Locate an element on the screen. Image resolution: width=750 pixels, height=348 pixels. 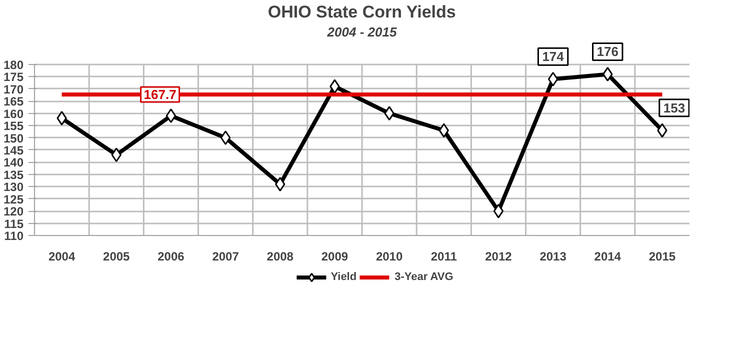
data-label: 174 is located at coordinates (553, 56).